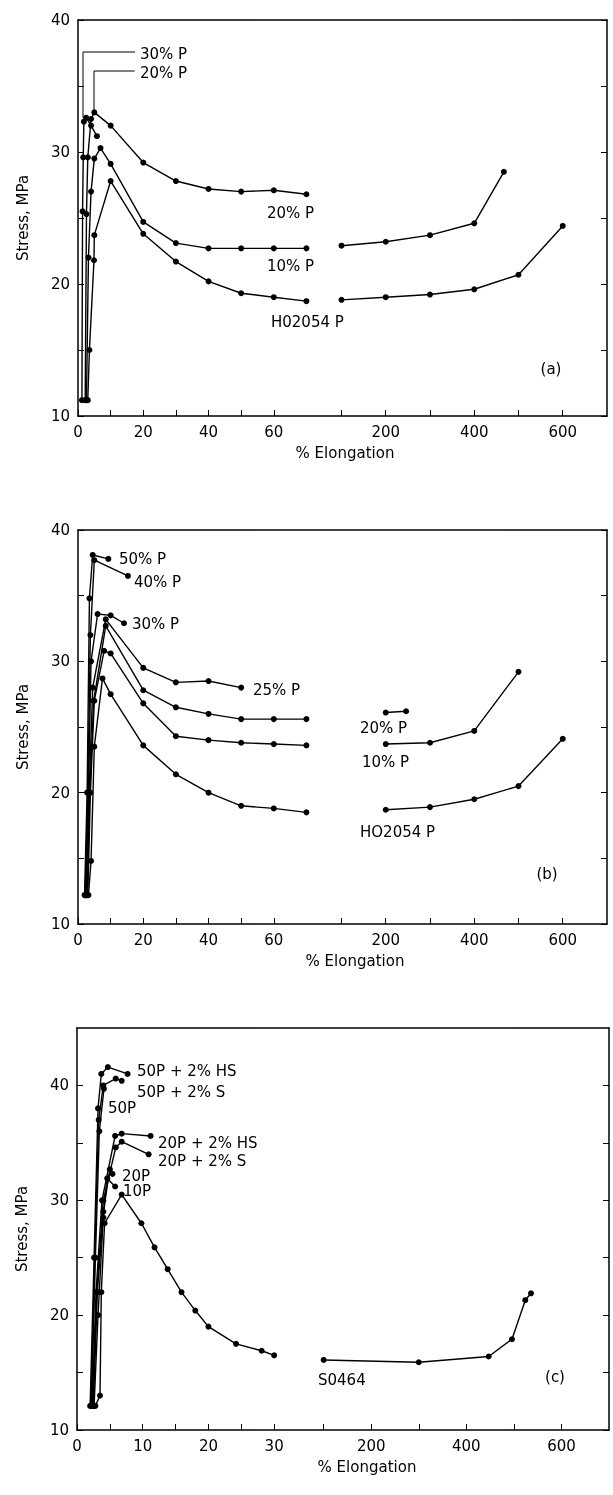 The width and height of the screenshot is (613, 1495). Describe the element at coordinates (551, 369) in the screenshot. I see `annotation: (a)` at that location.